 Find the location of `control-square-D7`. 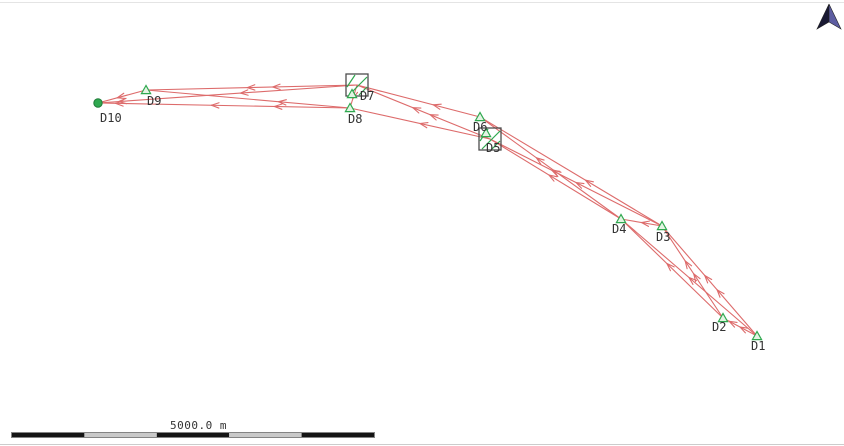

control-square-D7 is located at coordinates (357, 85).